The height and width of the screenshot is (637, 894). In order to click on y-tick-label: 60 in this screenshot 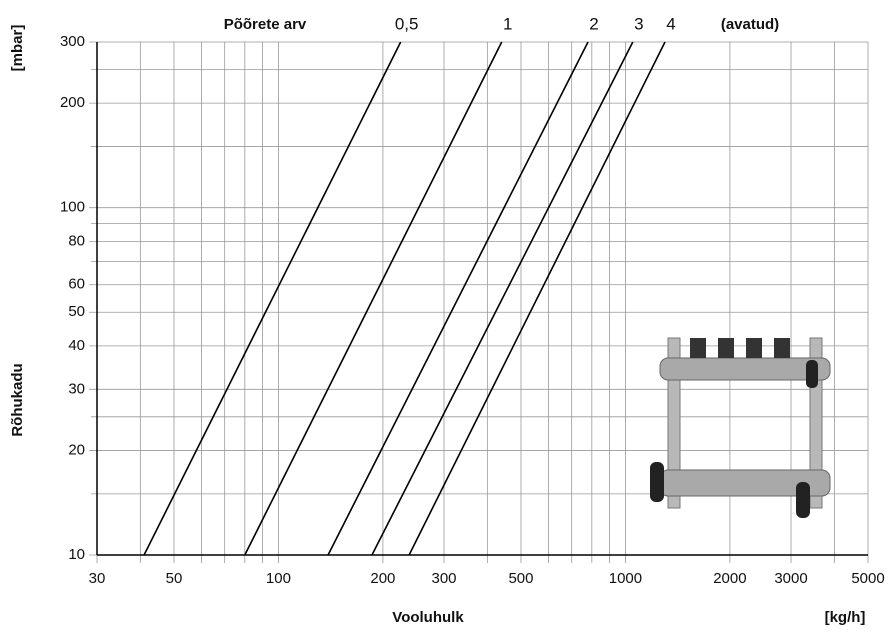, I will do `click(76, 284)`.